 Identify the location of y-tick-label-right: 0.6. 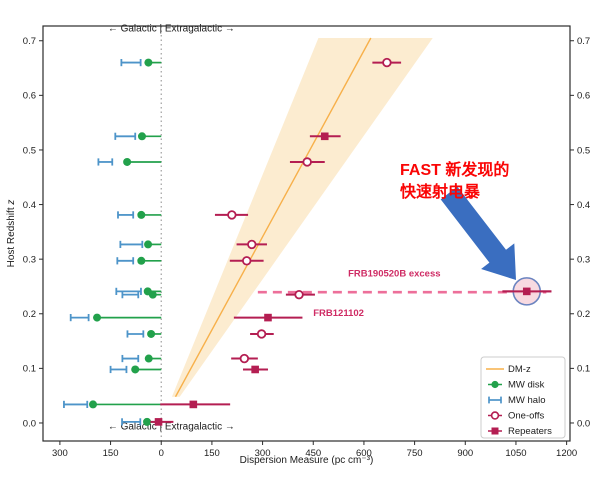
(583, 96).